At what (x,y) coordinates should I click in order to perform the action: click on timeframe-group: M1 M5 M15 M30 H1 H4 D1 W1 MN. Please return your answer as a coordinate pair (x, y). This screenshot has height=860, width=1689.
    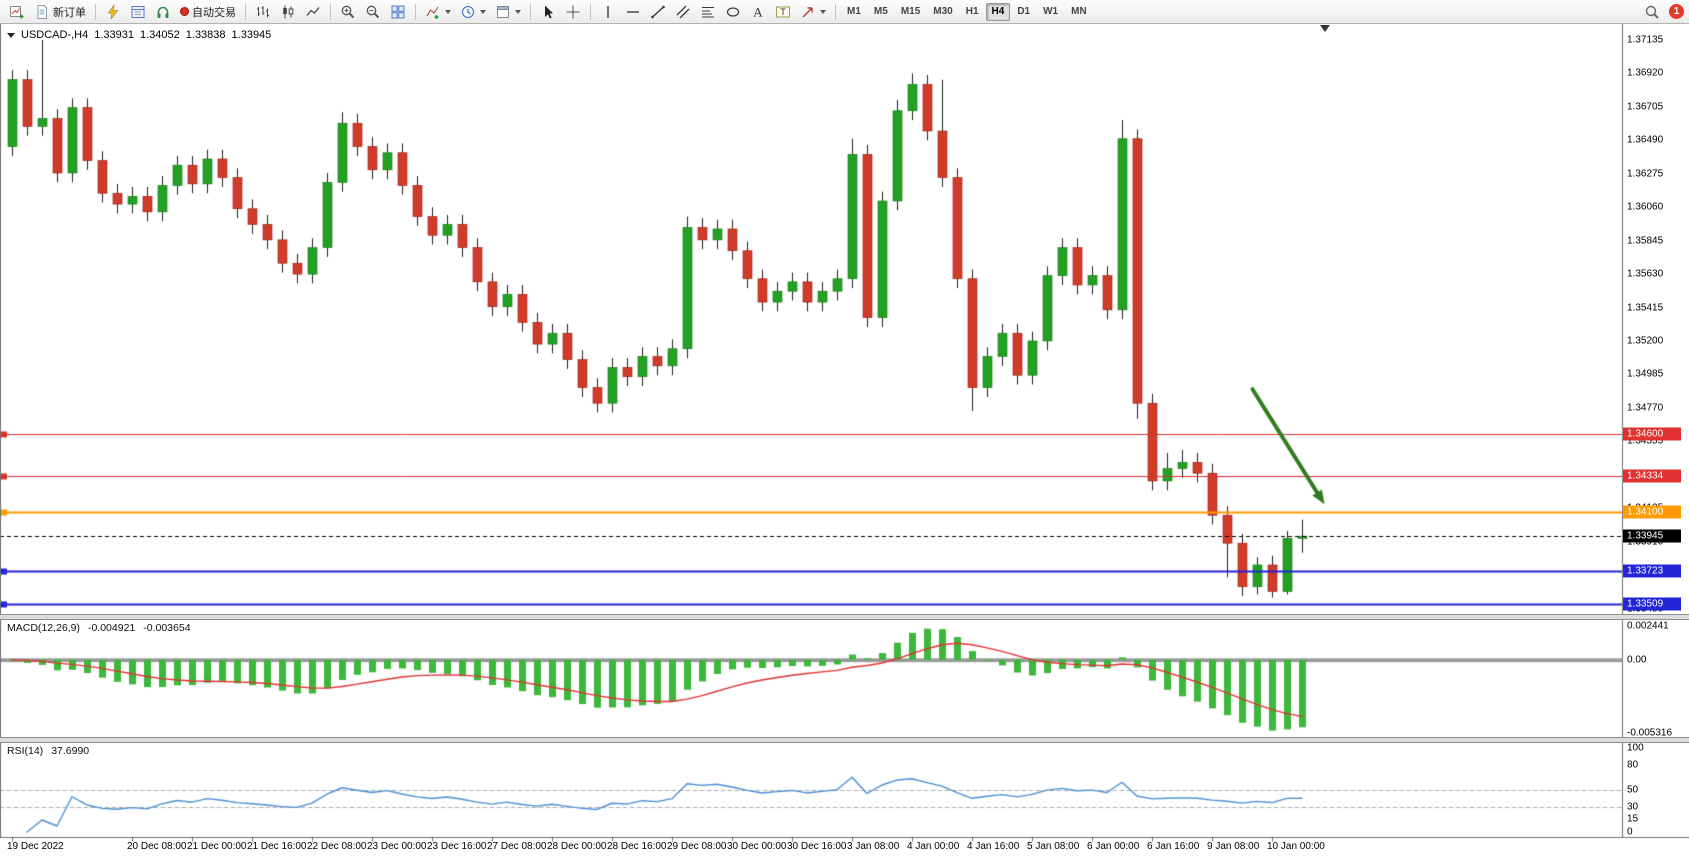
    Looking at the image, I should click on (967, 11).